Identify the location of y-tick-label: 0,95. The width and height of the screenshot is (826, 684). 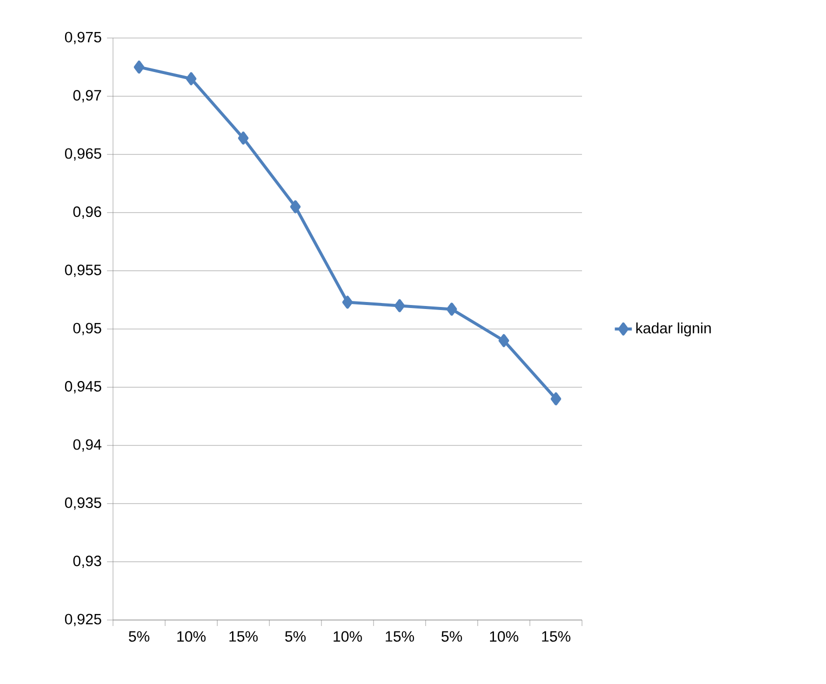
(87, 329).